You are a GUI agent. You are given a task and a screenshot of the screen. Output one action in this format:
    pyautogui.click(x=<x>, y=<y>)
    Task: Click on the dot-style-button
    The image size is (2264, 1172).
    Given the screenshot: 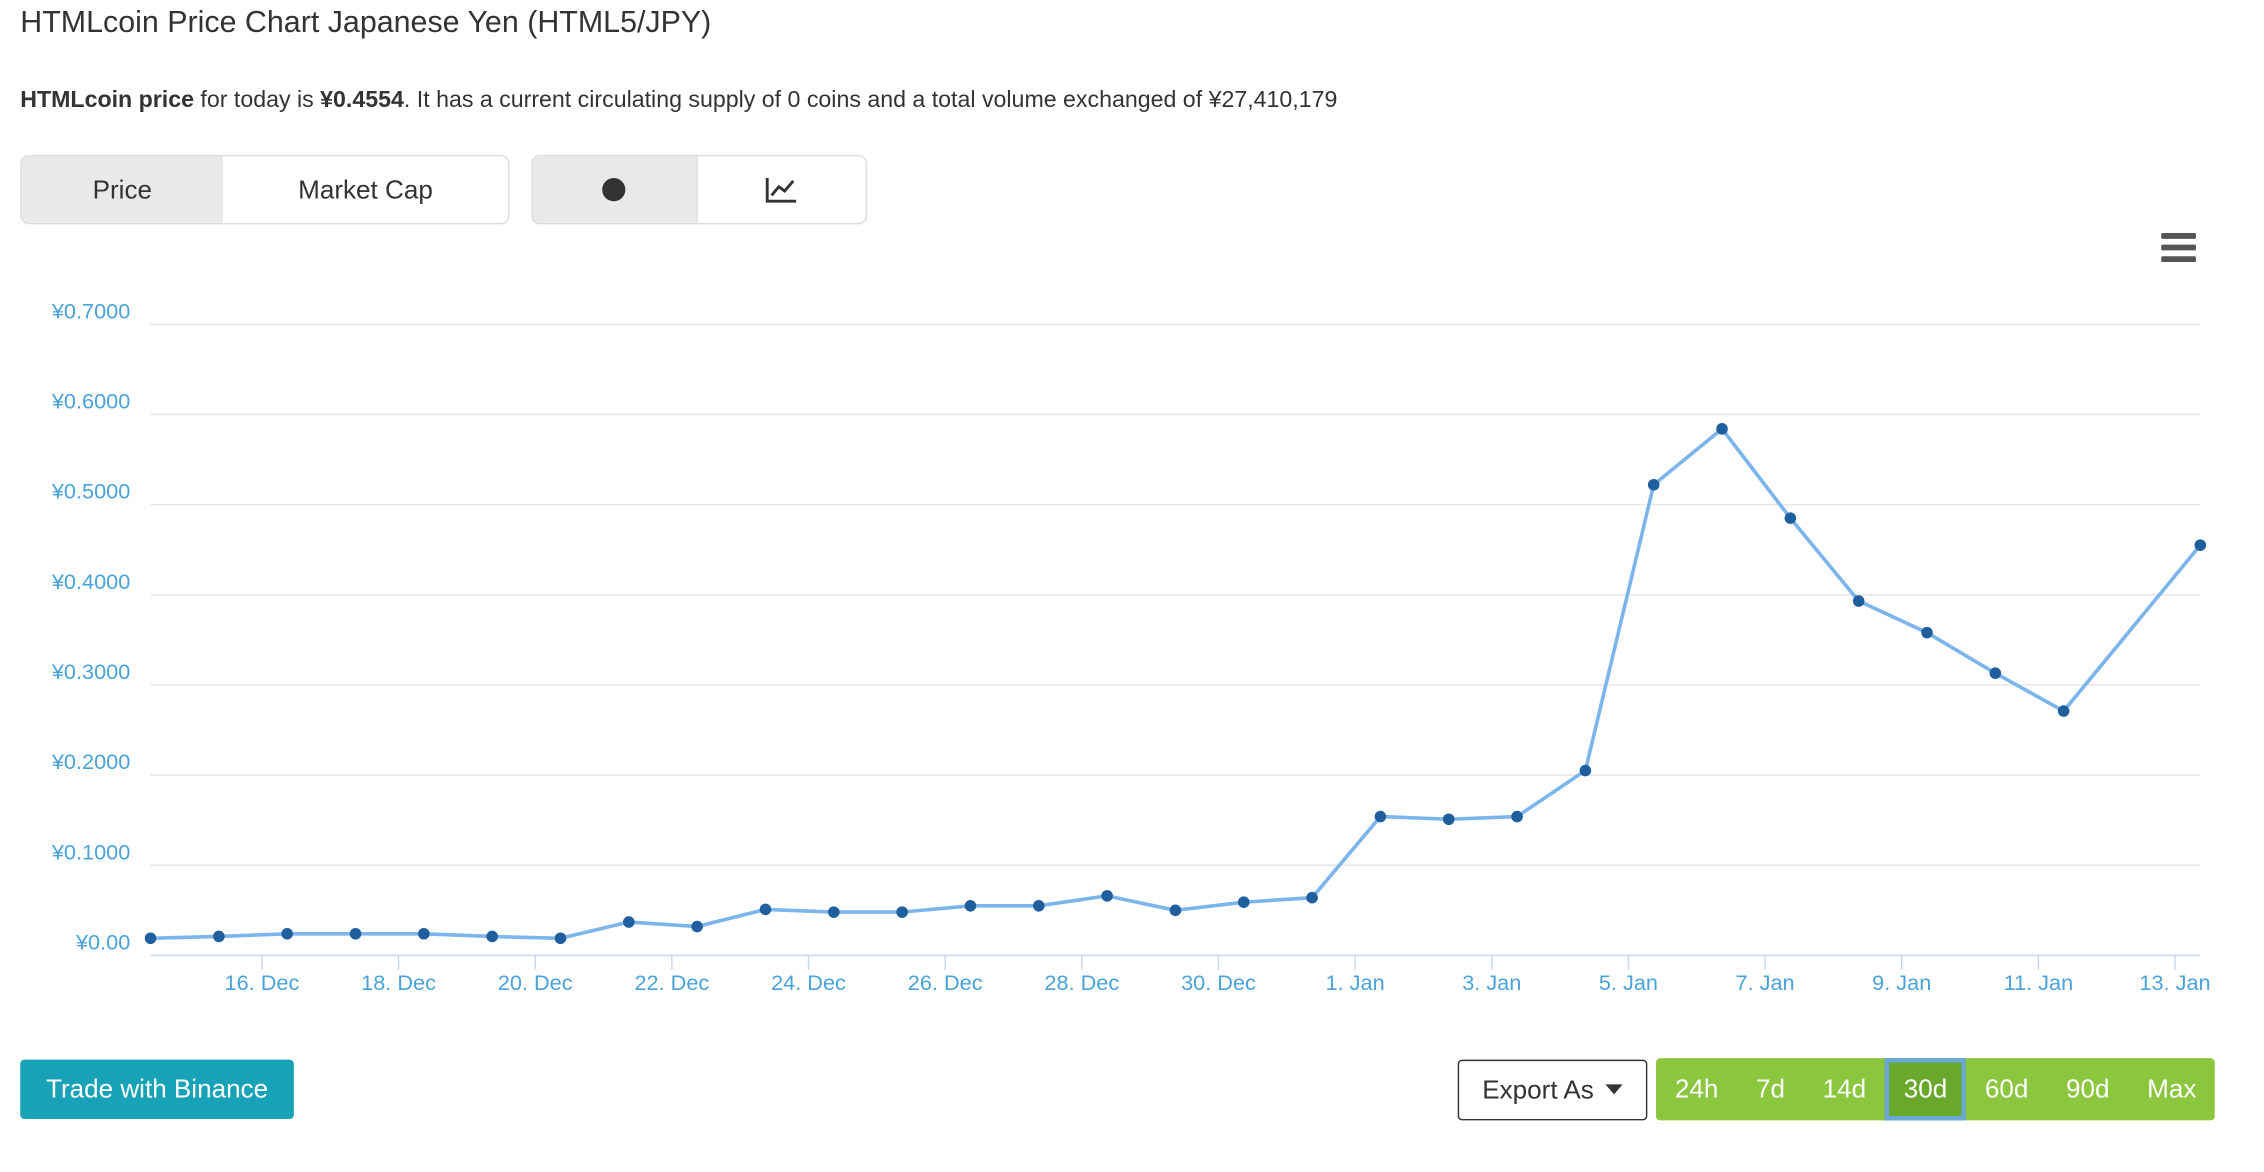 What is the action you would take?
    pyautogui.click(x=614, y=189)
    